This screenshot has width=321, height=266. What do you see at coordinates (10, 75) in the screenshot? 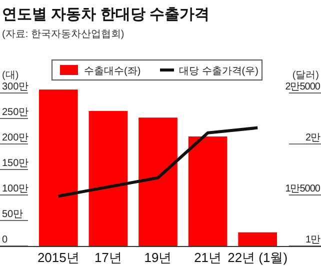
I see `y-axis-title: (대)` at bounding box center [10, 75].